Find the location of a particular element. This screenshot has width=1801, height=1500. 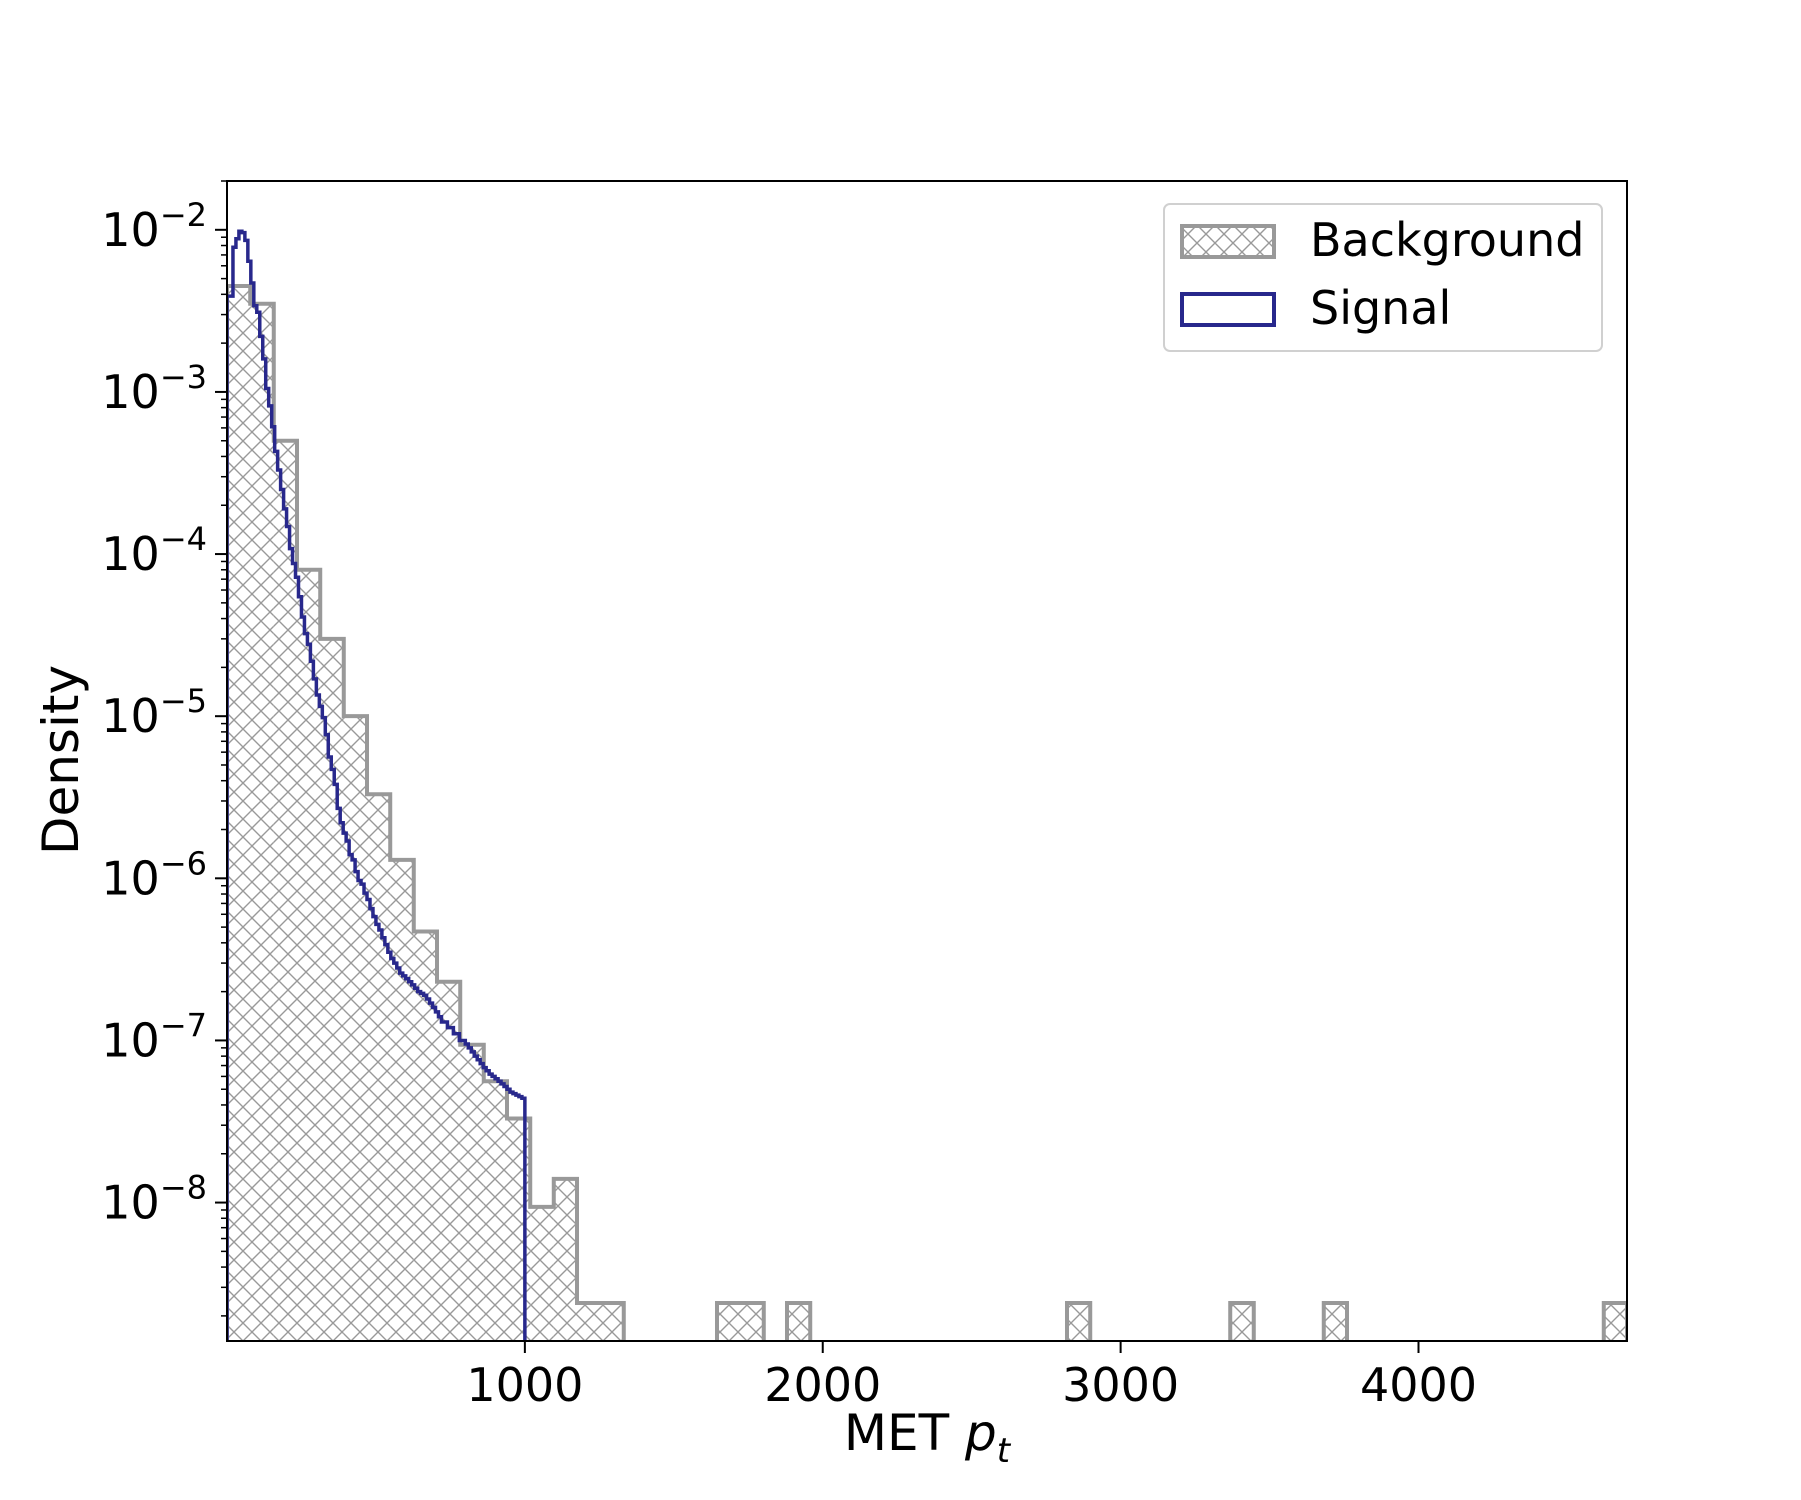

legend-background-swatch is located at coordinates (1228, 241).